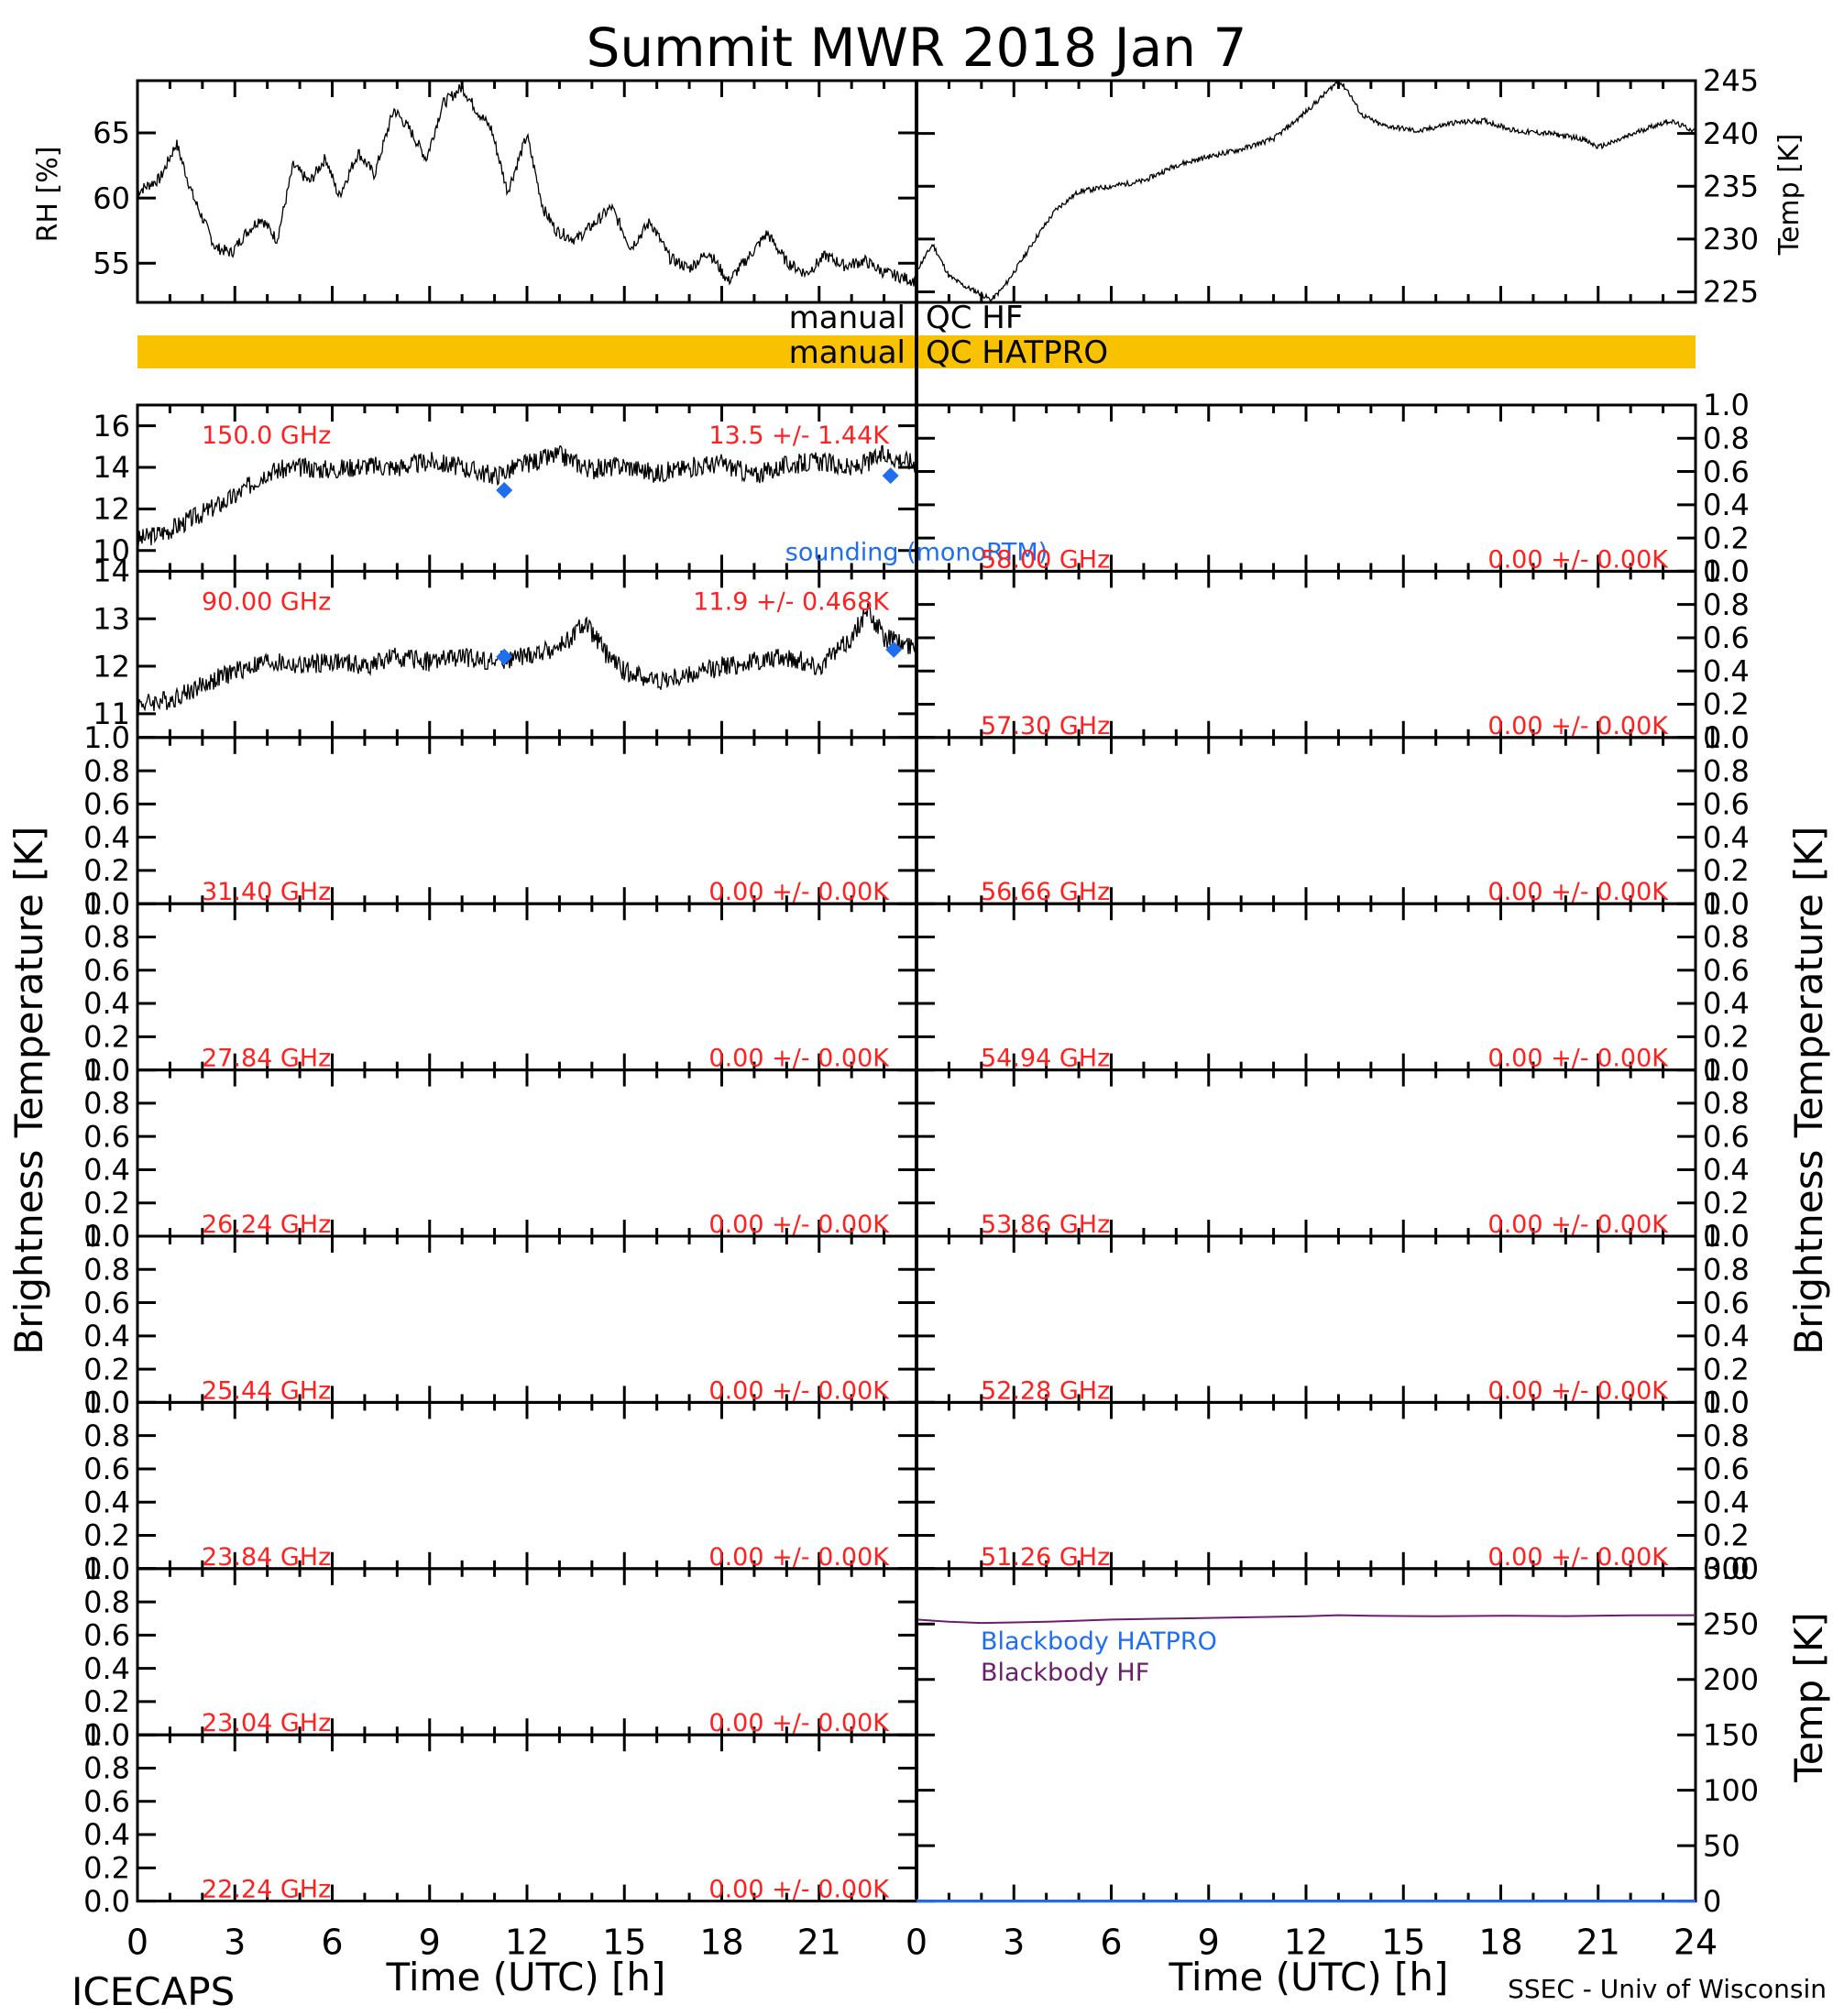 The width and height of the screenshot is (1833, 2016). Describe the element at coordinates (1731, 1790) in the screenshot. I see `y-tick-label: 100` at that location.